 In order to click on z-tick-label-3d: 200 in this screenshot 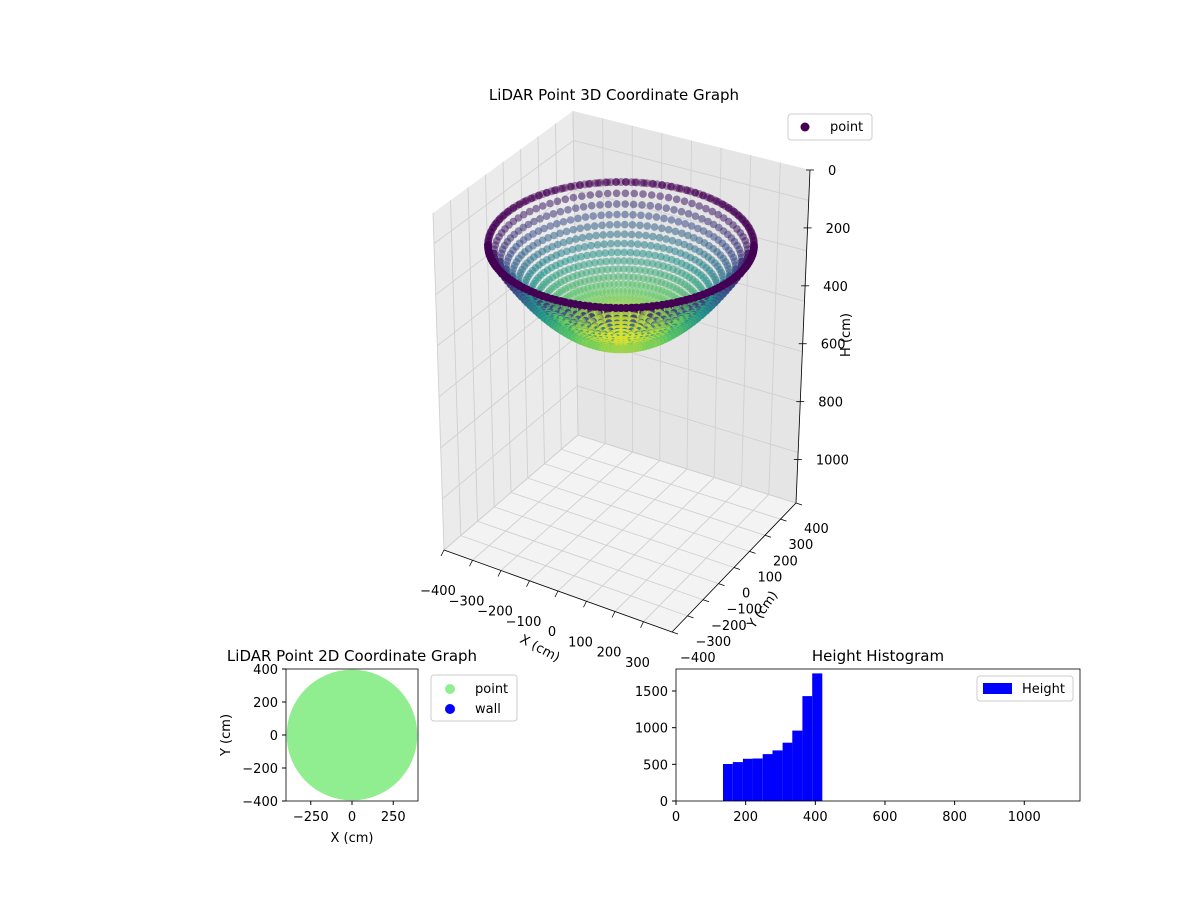, I will do `click(838, 229)`.